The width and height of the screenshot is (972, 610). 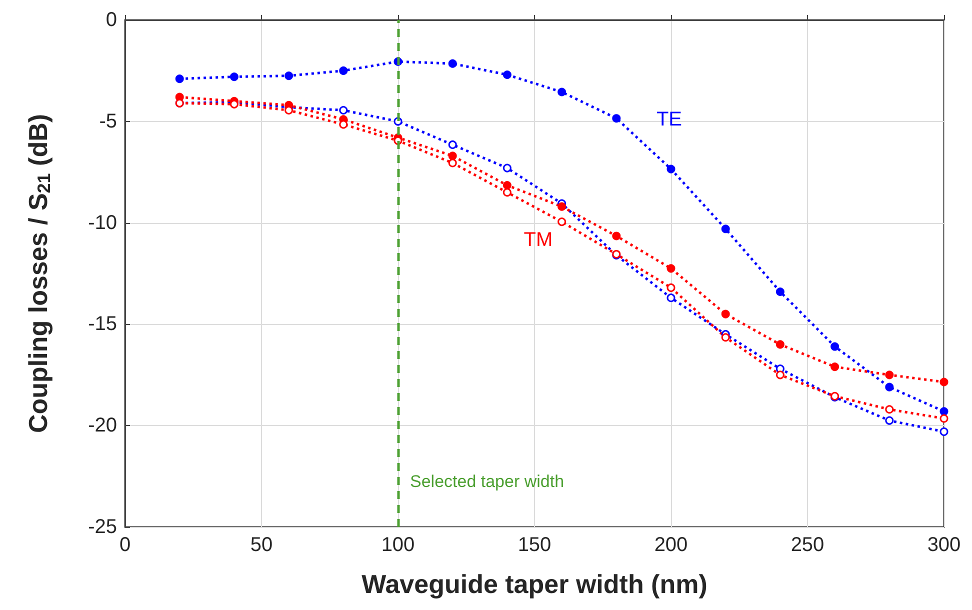 What do you see at coordinates (535, 545) in the screenshot?
I see `x-tick-label: 150` at bounding box center [535, 545].